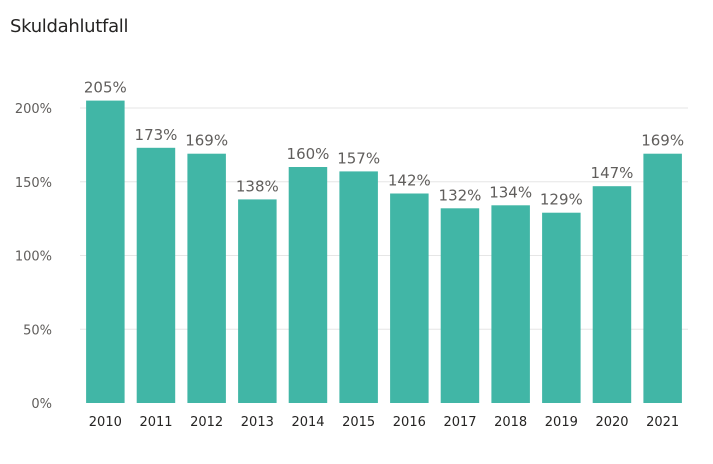  What do you see at coordinates (105, 88) in the screenshot?
I see `data-label: 205%` at bounding box center [105, 88].